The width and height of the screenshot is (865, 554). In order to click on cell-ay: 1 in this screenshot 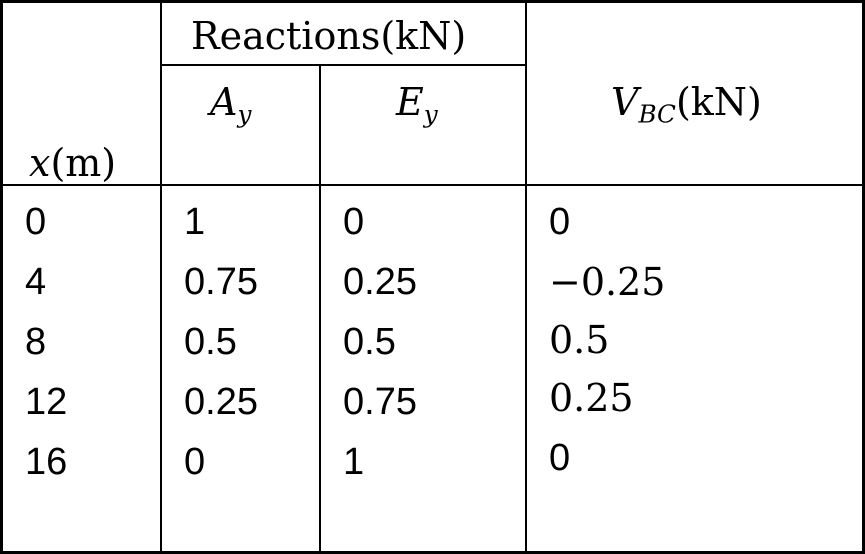, I will do `click(195, 222)`.